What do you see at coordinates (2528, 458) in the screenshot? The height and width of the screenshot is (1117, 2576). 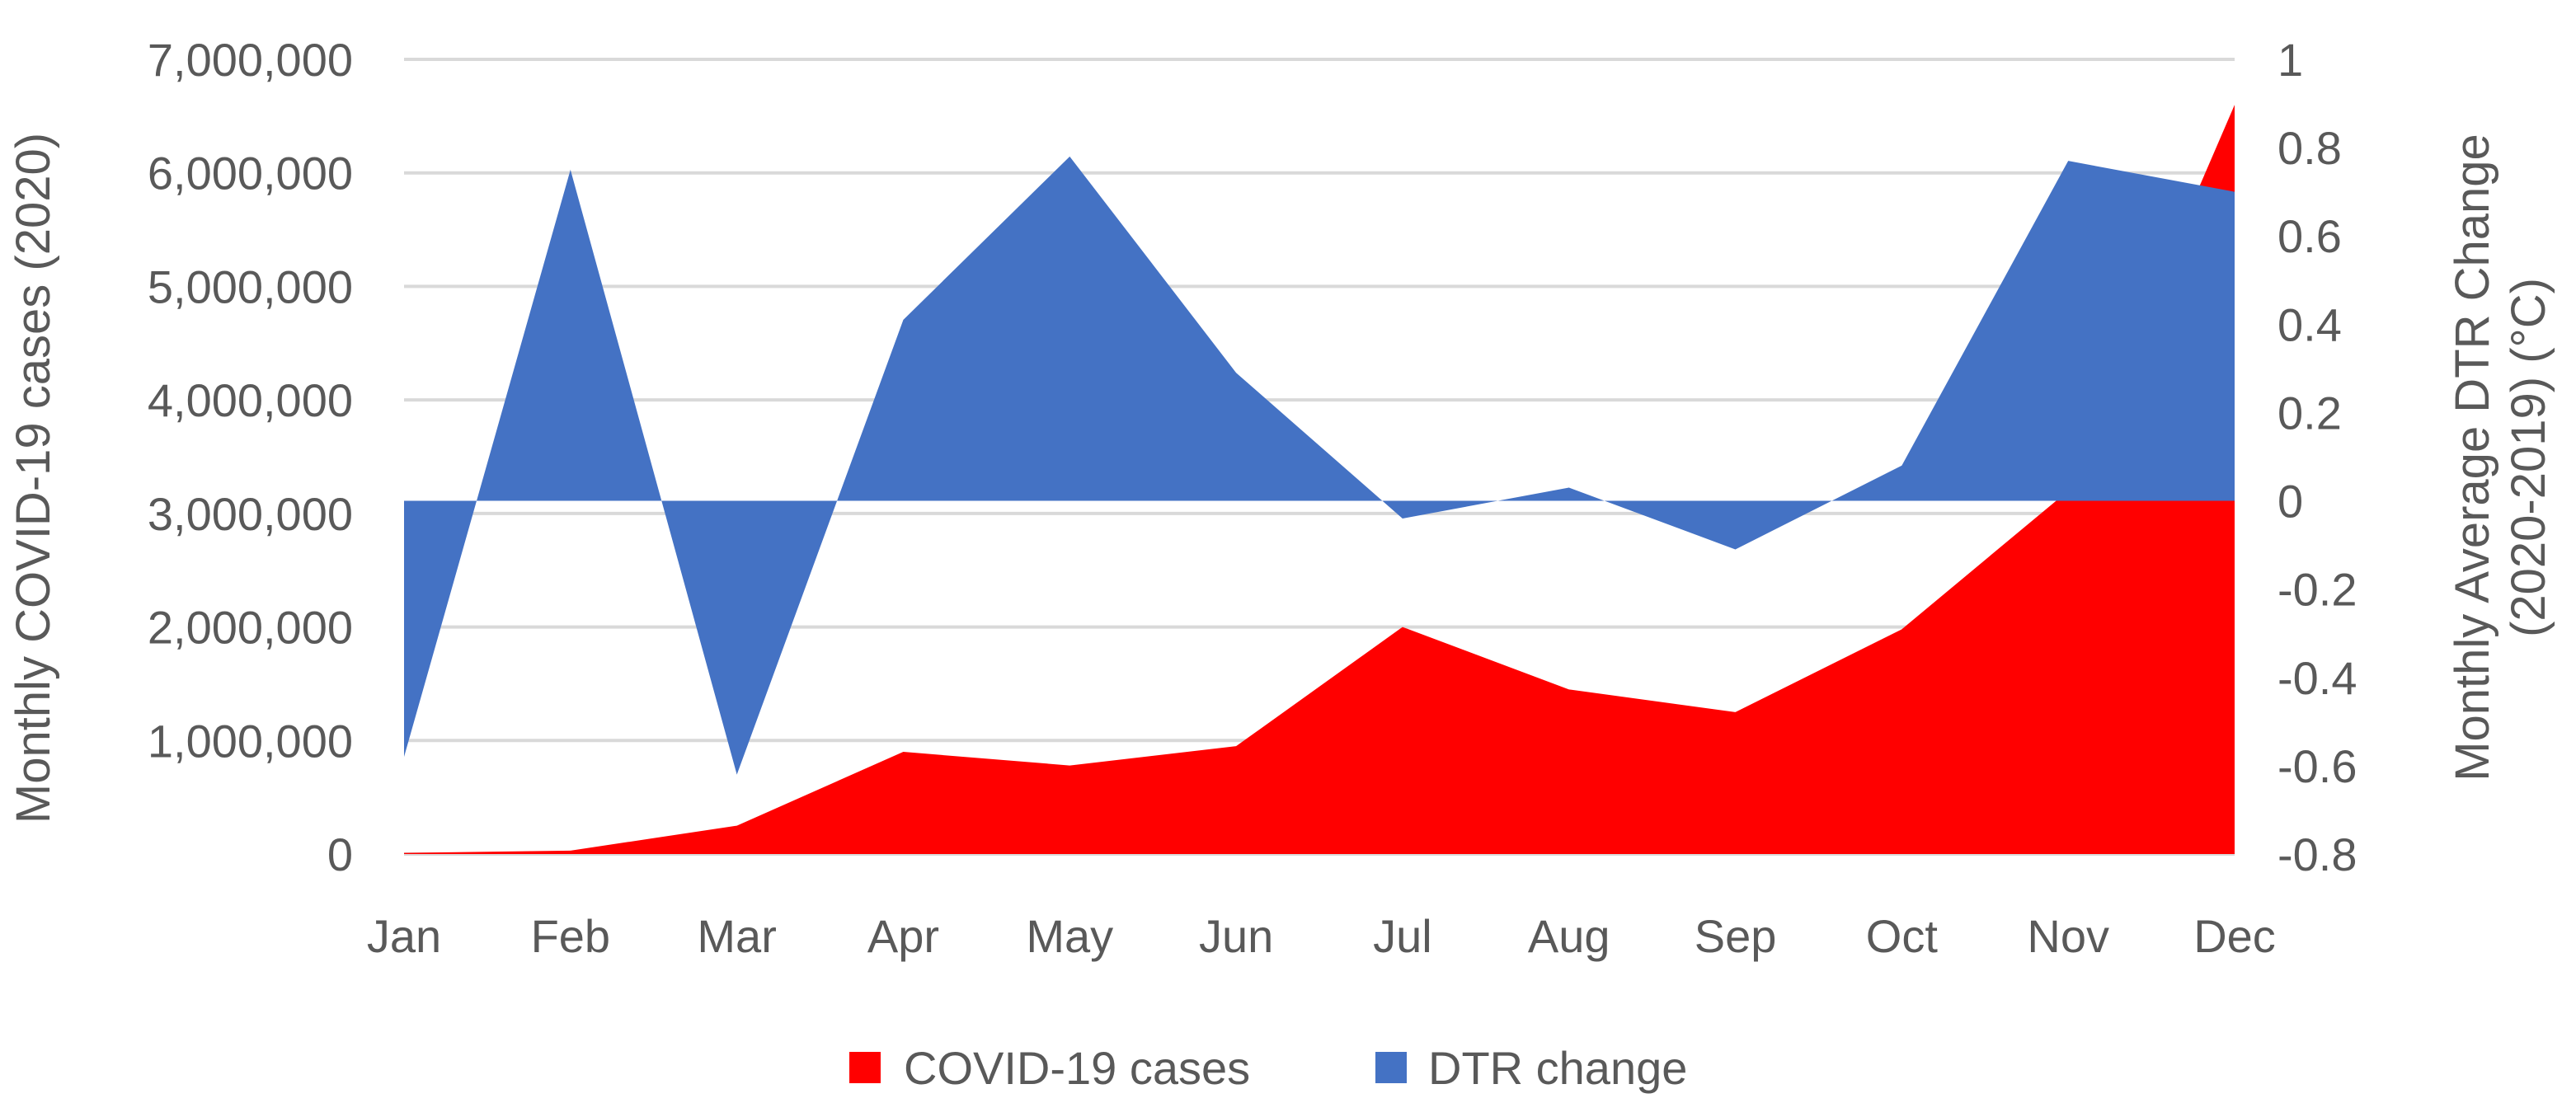 I see `right-axis-title-line2: (2020-2019) (°C)` at bounding box center [2528, 458].